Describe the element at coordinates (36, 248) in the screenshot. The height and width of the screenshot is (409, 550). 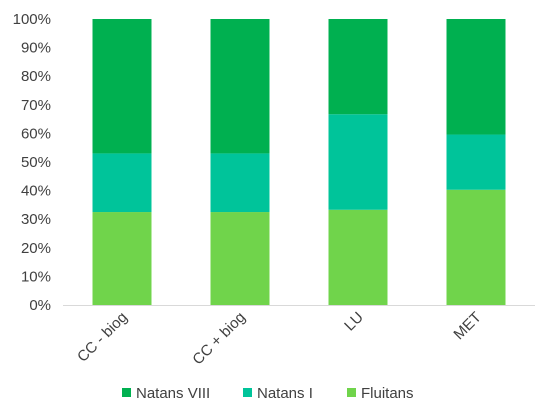
I see `y-tick-label: 20%` at that location.